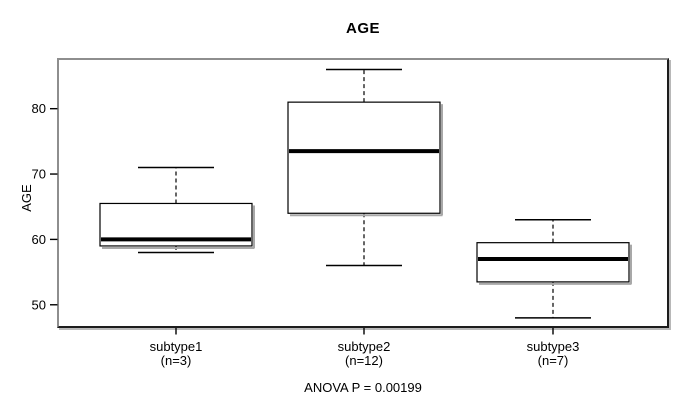  What do you see at coordinates (39, 304) in the screenshot?
I see `y-tick-label: 50` at bounding box center [39, 304].